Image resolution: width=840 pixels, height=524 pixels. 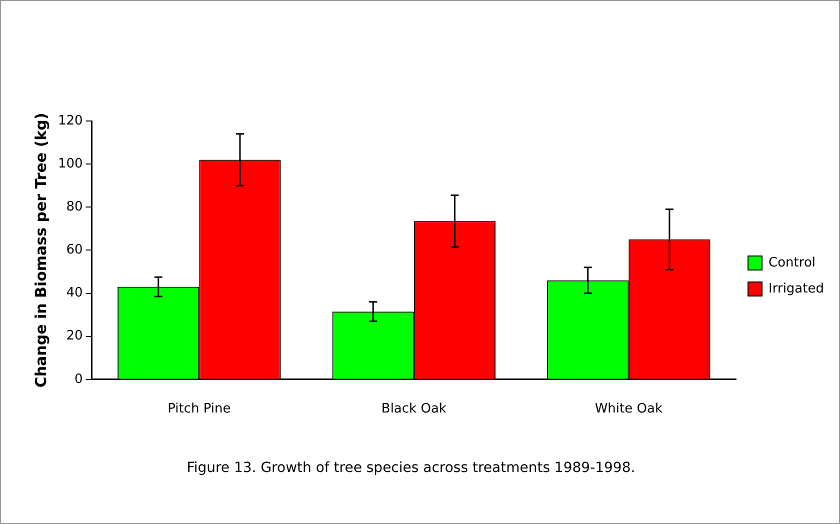 I want to click on x-tick-label: White Oak, so click(x=628, y=409).